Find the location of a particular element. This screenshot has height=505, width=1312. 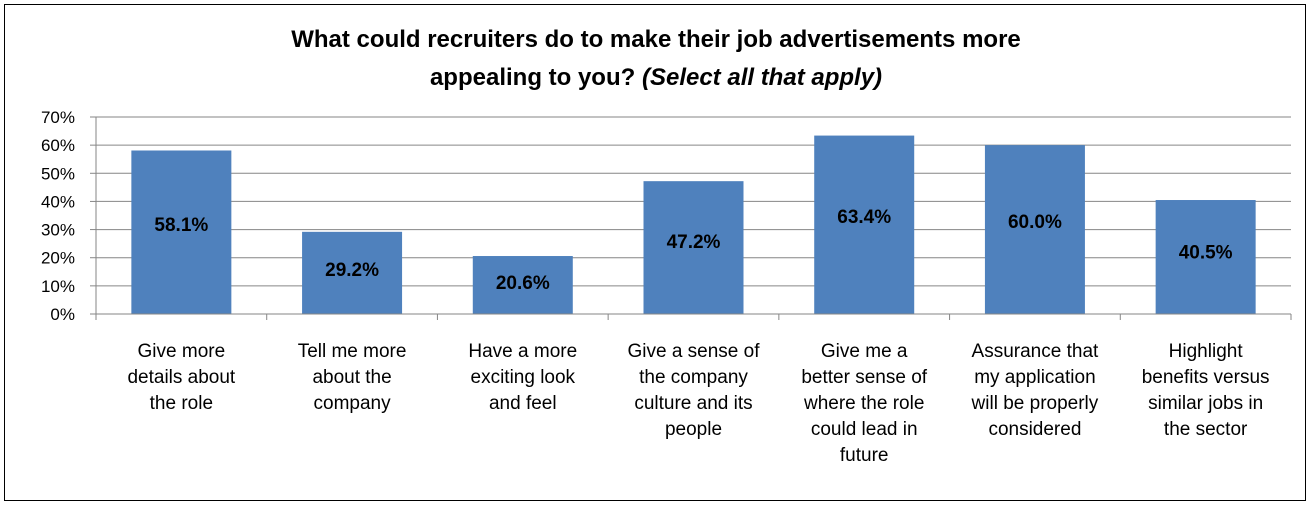

y-tick-label: 40% is located at coordinates (58, 201).